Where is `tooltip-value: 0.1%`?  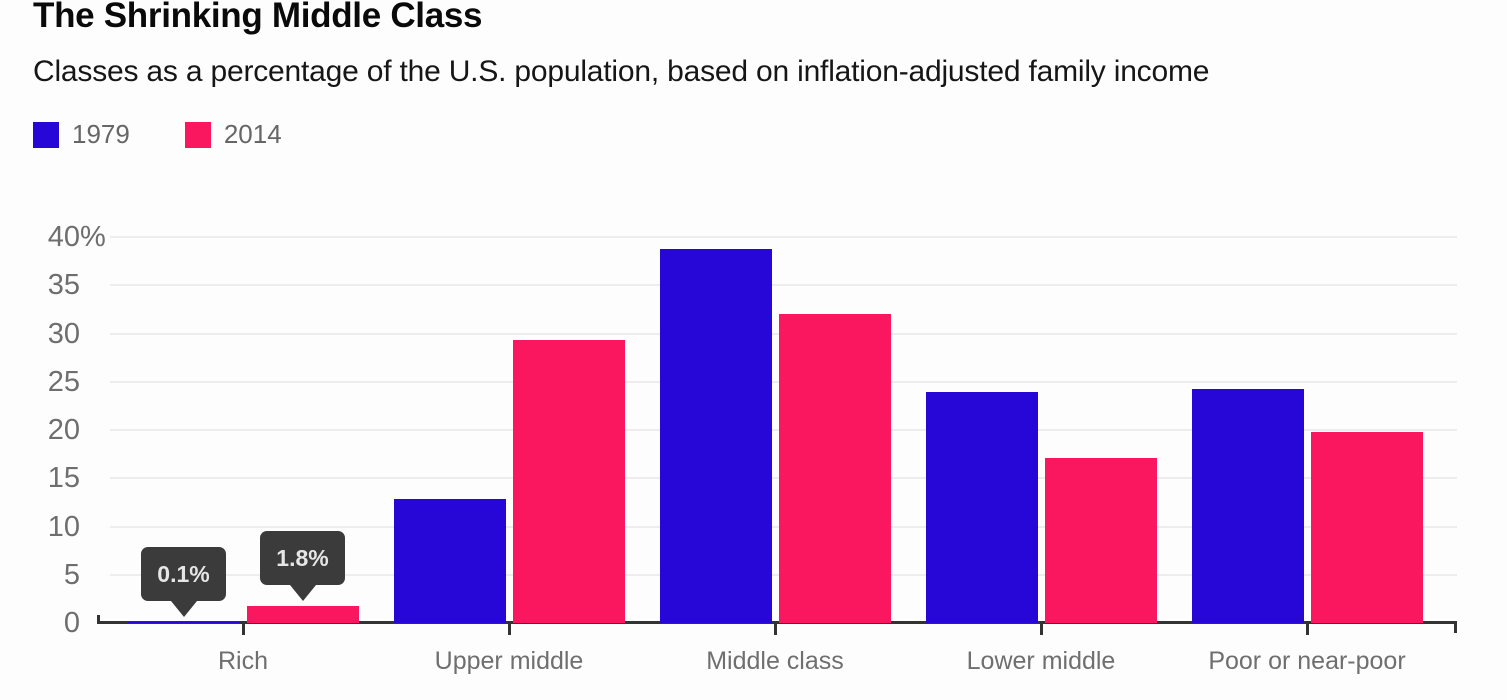
tooltip-value: 0.1% is located at coordinates (183, 573).